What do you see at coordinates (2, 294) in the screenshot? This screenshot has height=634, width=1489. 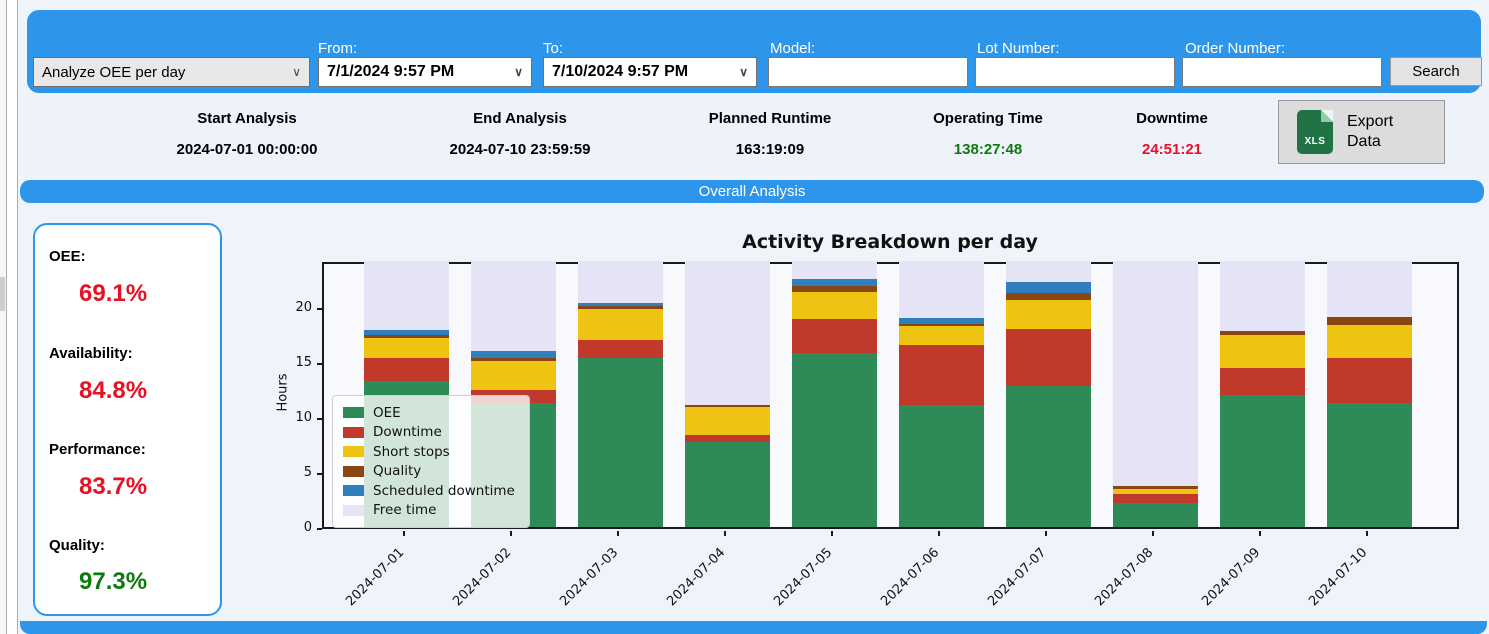 I see `left-scrollbar-thumb` at bounding box center [2, 294].